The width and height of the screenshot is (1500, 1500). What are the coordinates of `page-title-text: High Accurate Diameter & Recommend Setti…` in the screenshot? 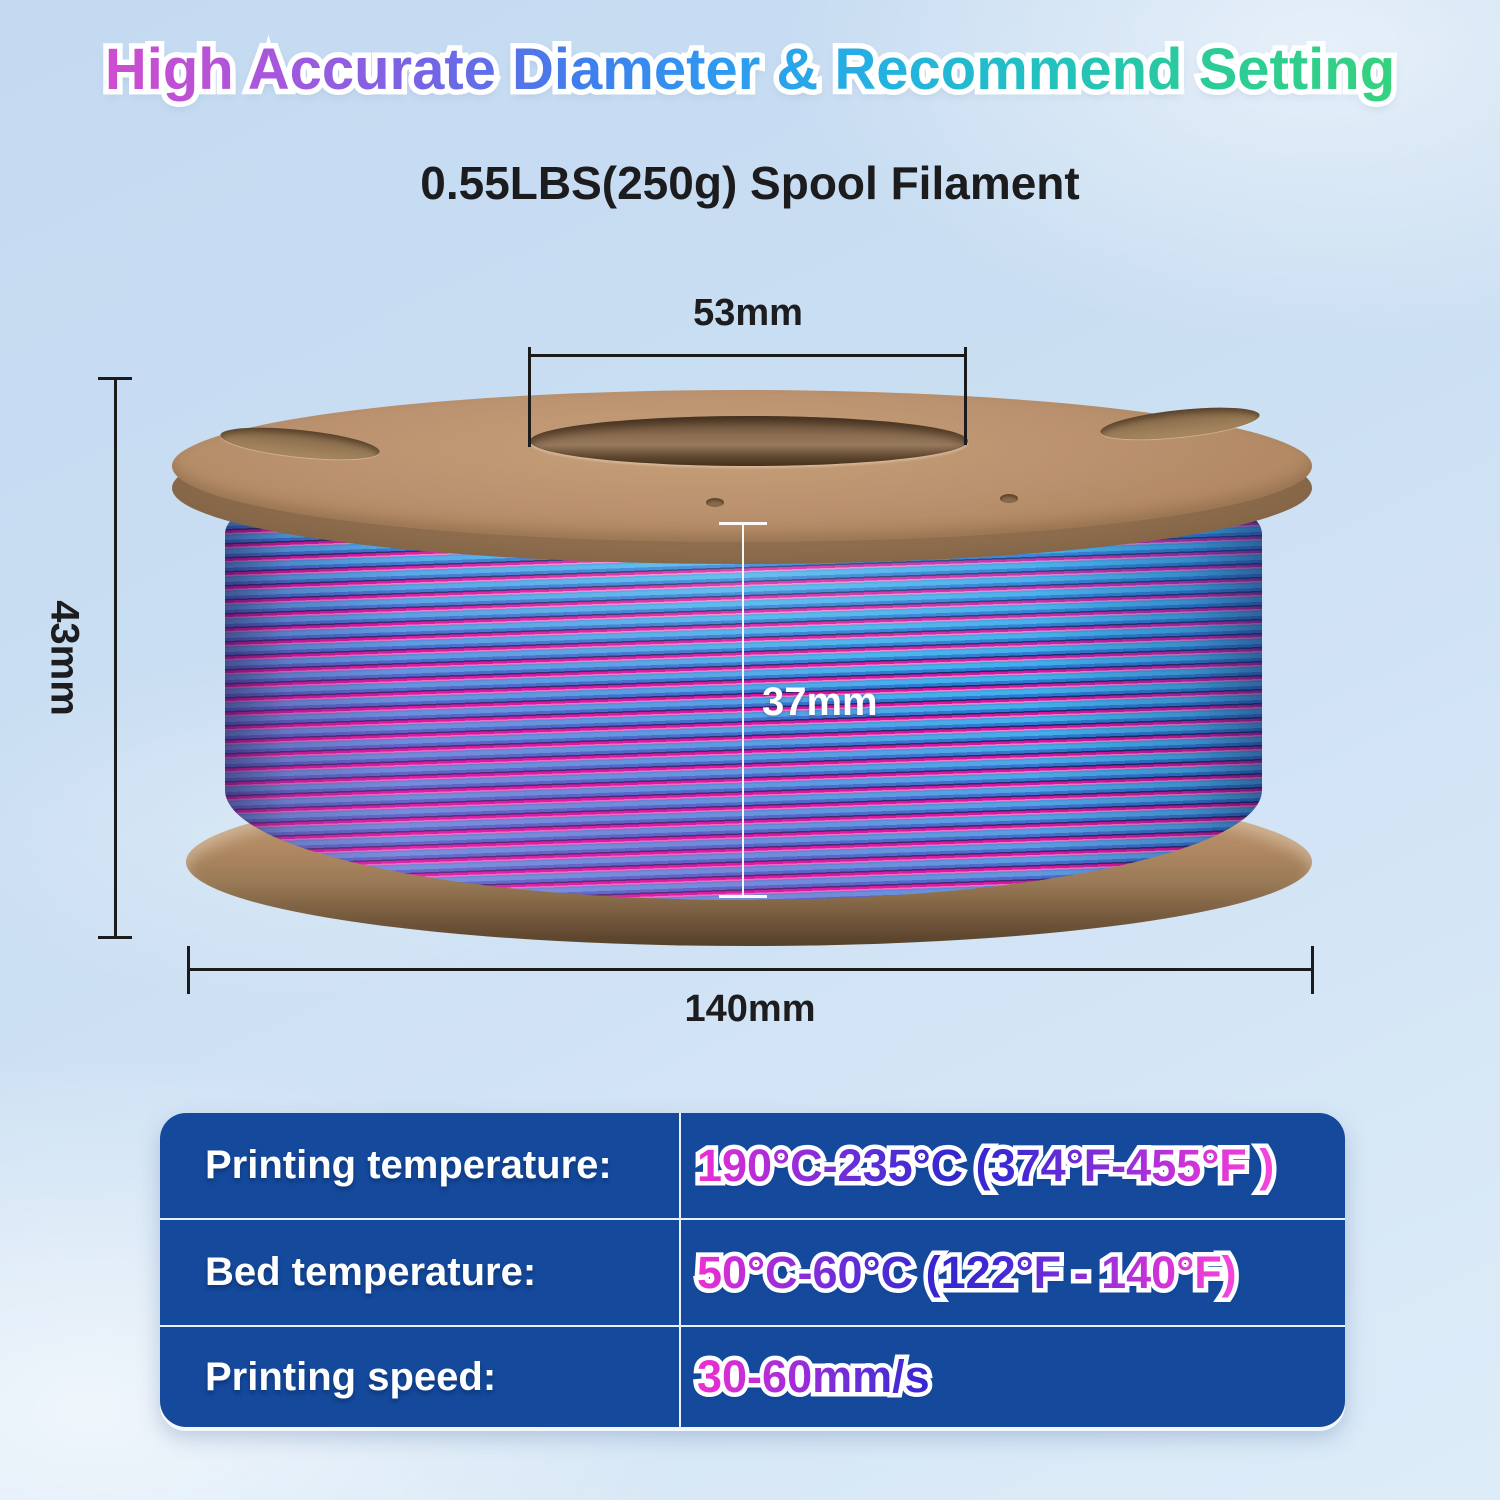 It's located at (750, 69).